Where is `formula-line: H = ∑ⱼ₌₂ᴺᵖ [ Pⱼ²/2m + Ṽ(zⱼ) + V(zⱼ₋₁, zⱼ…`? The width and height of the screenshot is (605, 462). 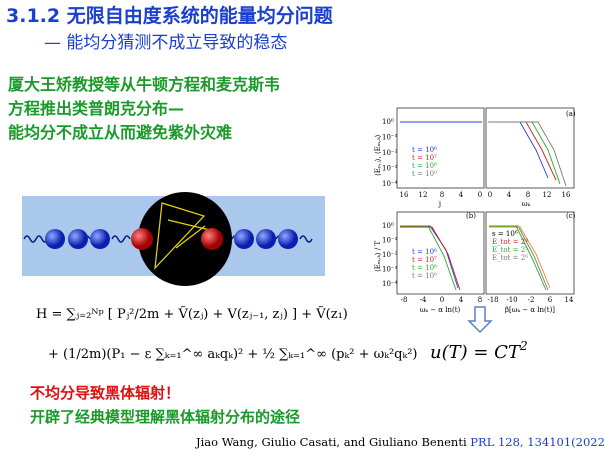
formula-line: H = ∑ⱼ₌₂ᴺᵖ [ Pⱼ²/2m + Ṽ(zⱼ) + V(zⱼ₋₁, zⱼ… is located at coordinates (192, 314).